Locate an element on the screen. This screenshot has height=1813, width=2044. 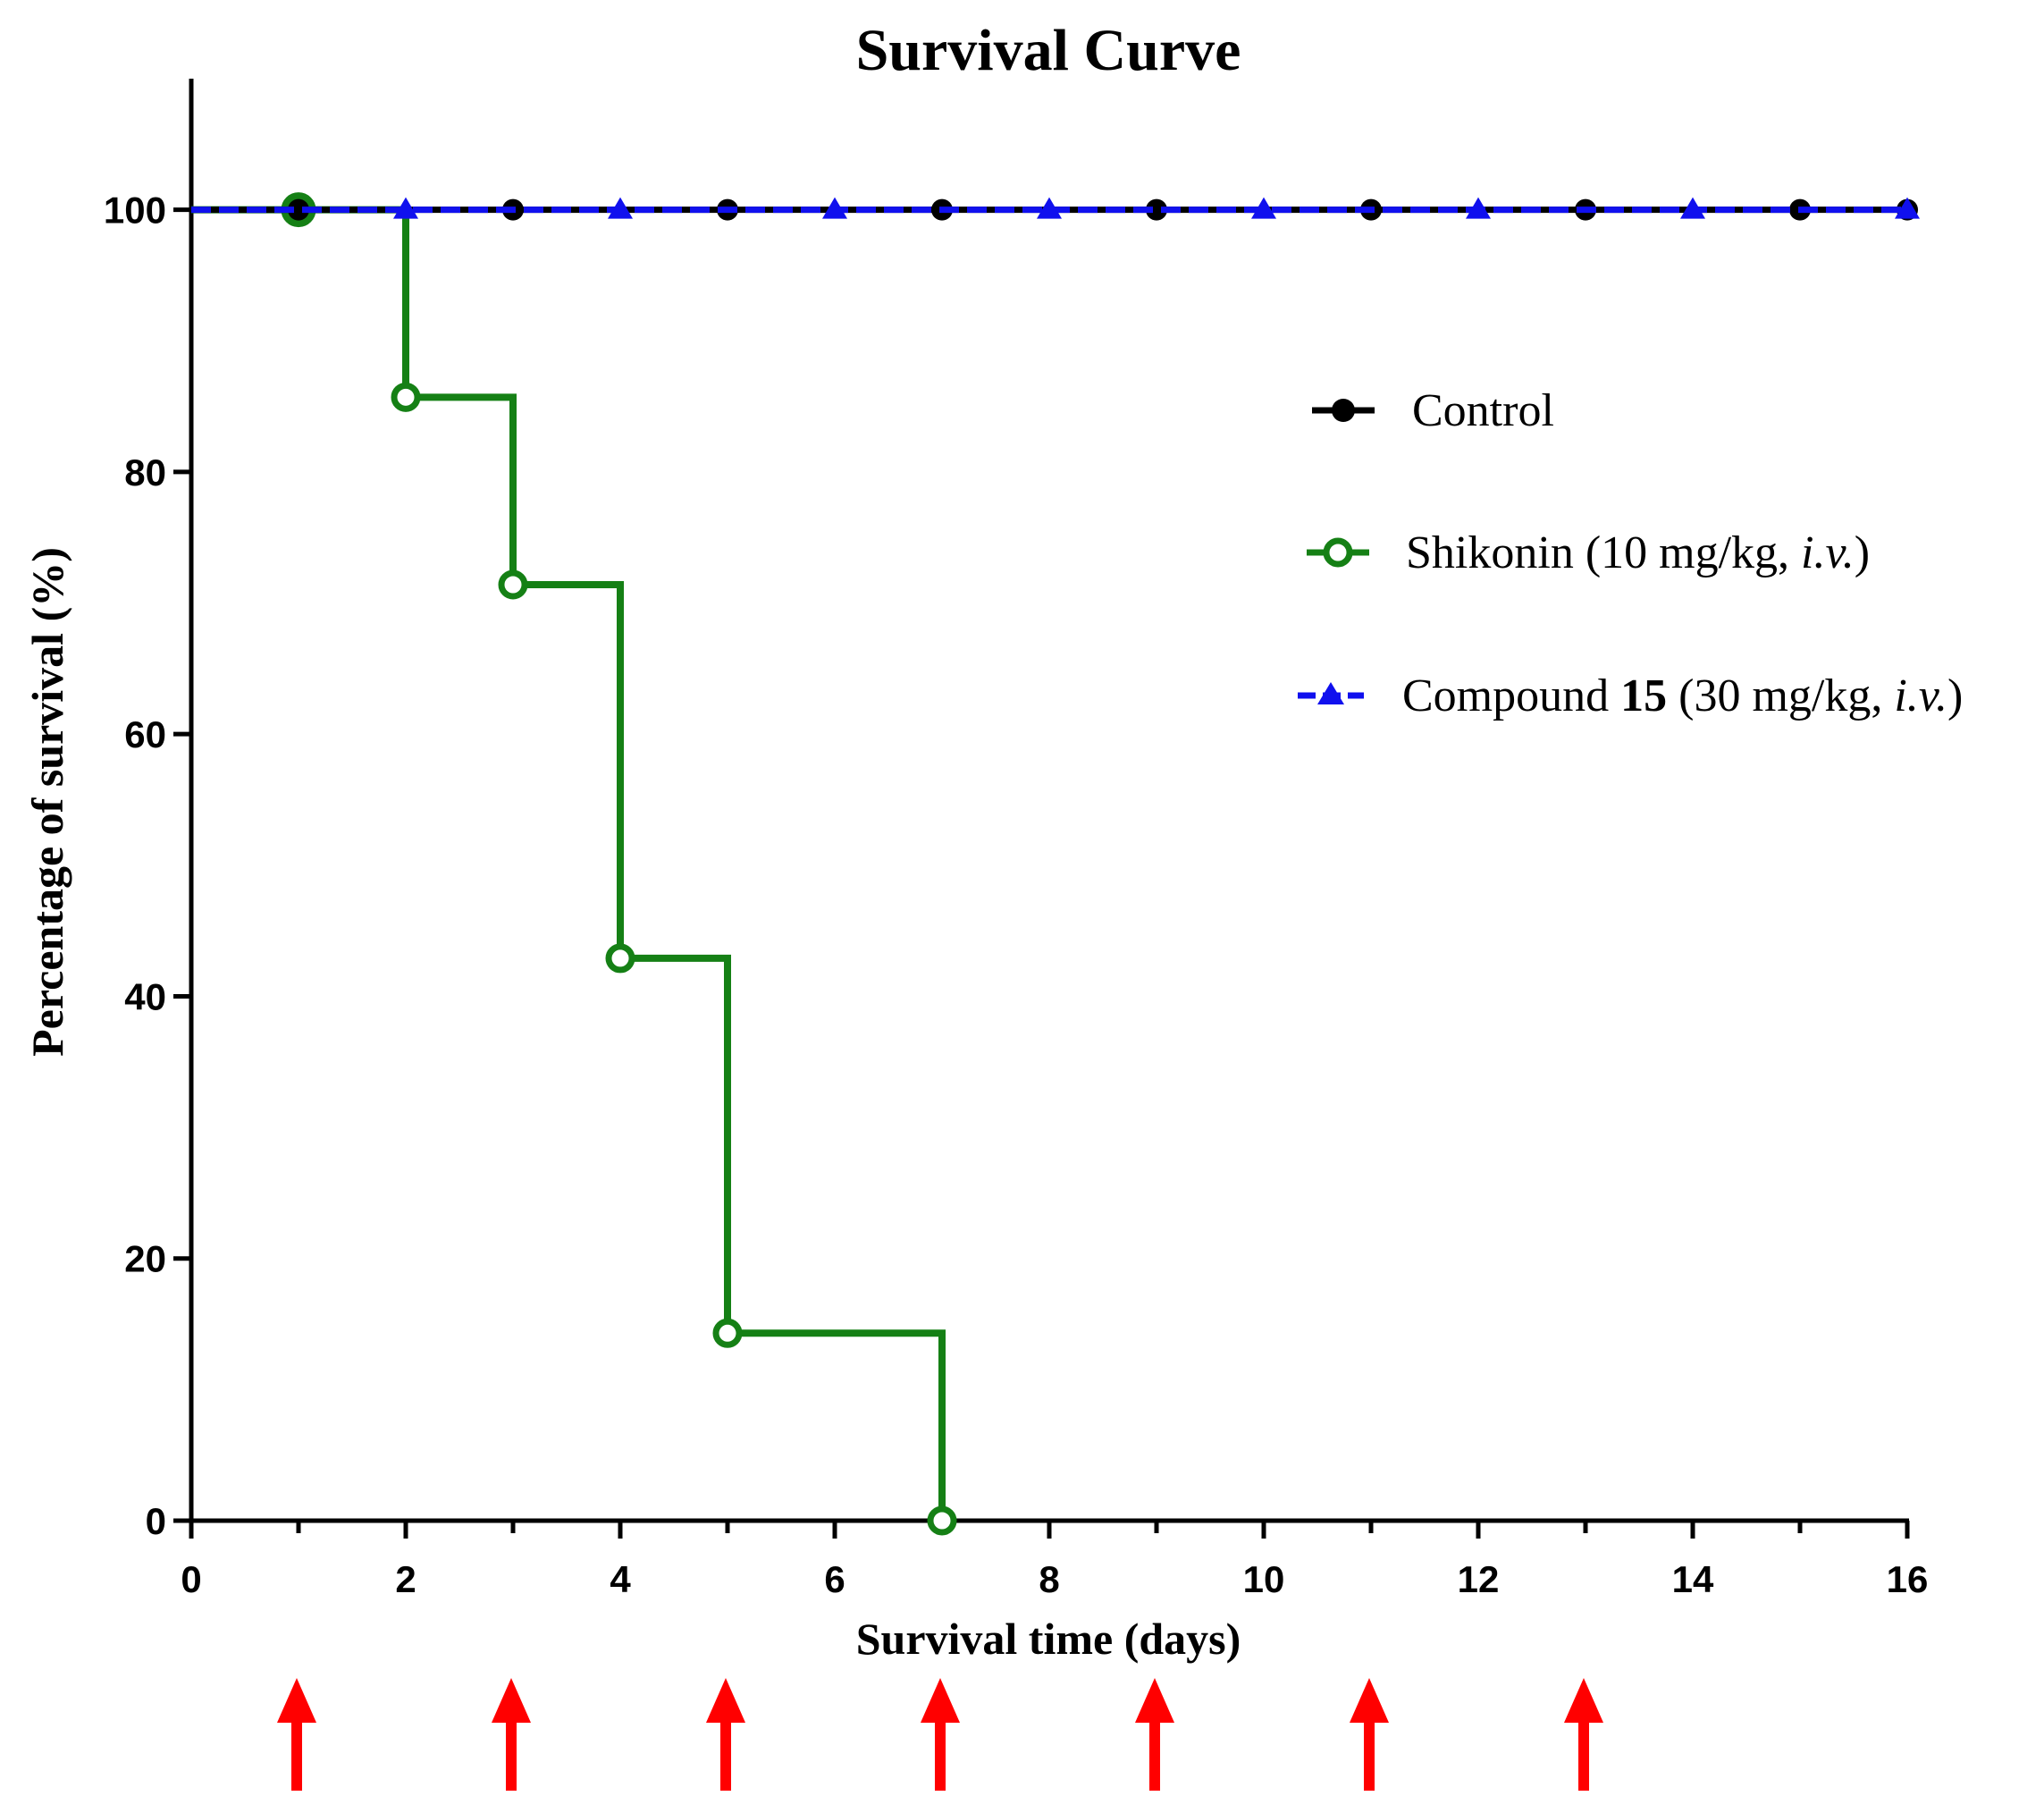
legend-compound-rest: (30 mg/kg, is located at coordinates (1780, 695).